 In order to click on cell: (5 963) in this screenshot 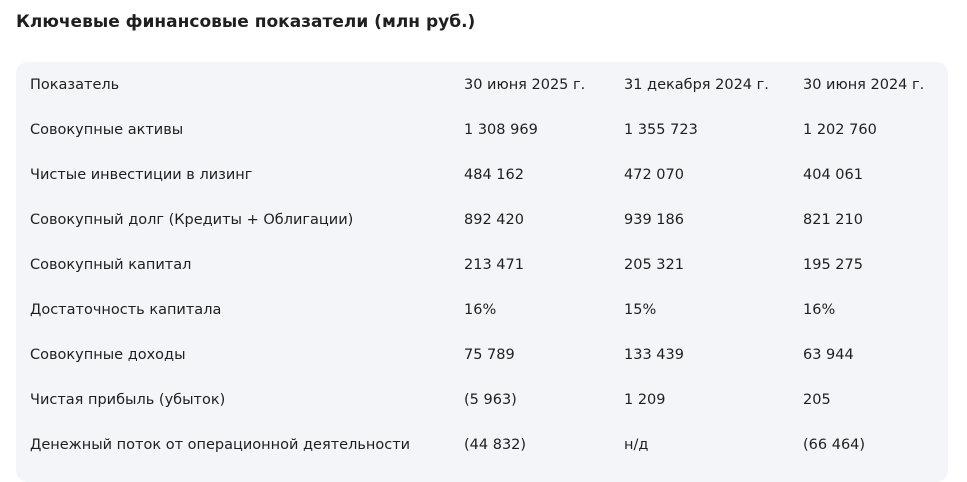, I will do `click(490, 399)`.